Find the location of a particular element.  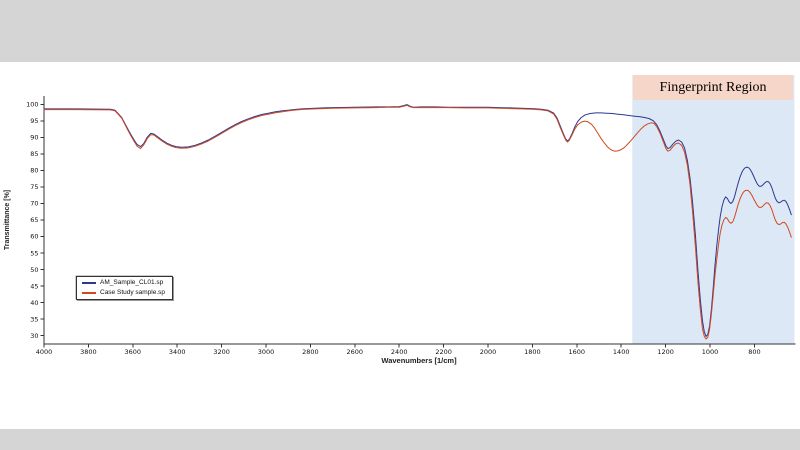

x-tick-label: 1200 is located at coordinates (665, 352).